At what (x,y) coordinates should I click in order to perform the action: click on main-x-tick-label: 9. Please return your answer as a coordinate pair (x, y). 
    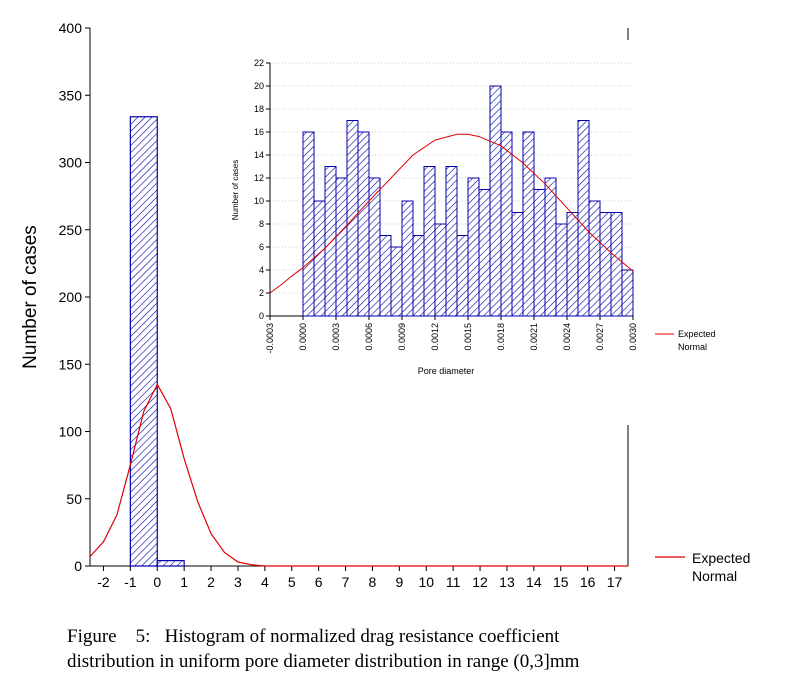
    Looking at the image, I should click on (399, 582).